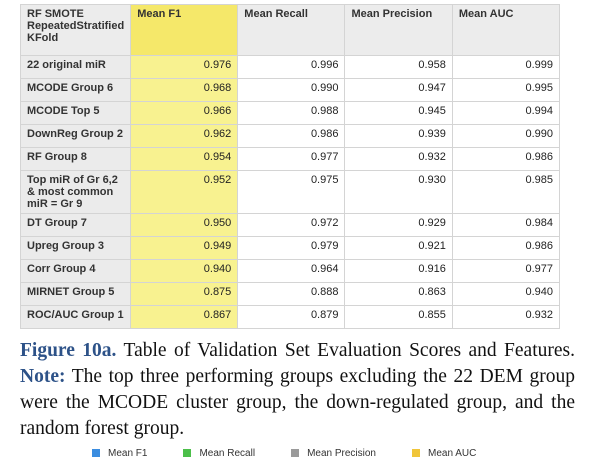 This screenshot has height=470, width=595. I want to click on column-header: RF SMOTE RepeatedStratified KFold, so click(75, 30).